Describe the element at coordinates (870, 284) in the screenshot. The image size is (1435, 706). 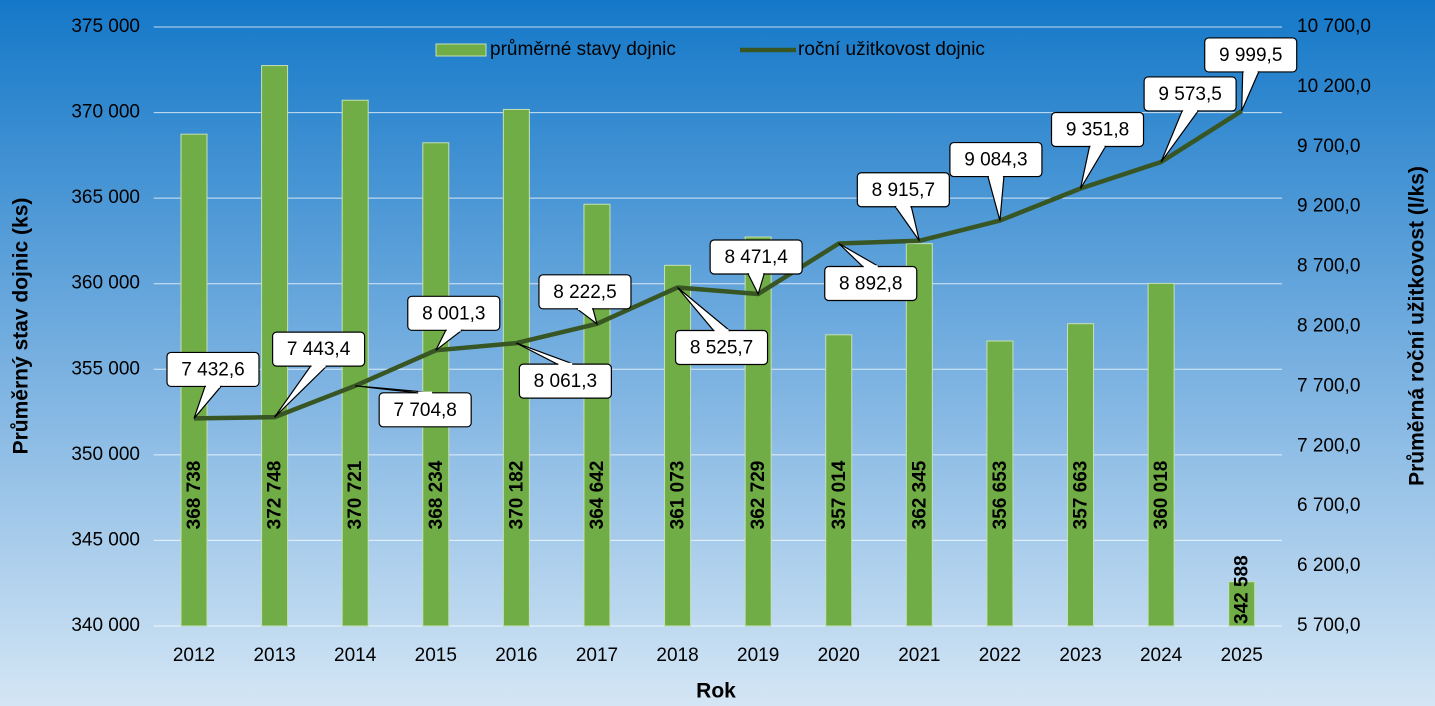
I see `line-value-label: 8 892,8` at that location.